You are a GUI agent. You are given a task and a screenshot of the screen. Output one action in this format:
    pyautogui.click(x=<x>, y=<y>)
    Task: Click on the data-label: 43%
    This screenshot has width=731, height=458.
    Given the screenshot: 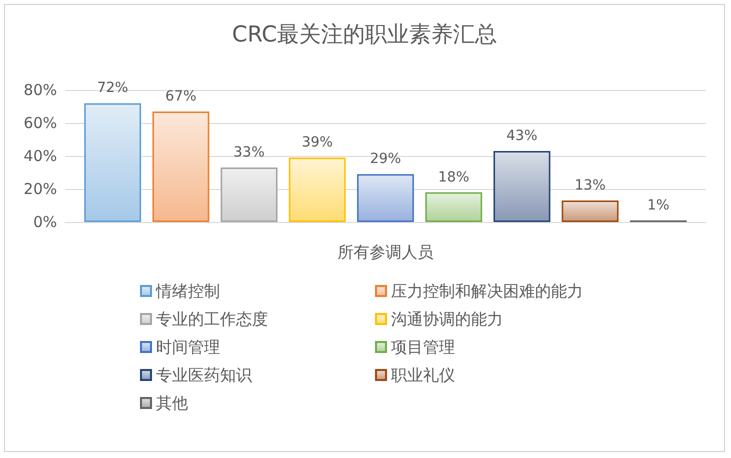 What is the action you would take?
    pyautogui.click(x=522, y=136)
    